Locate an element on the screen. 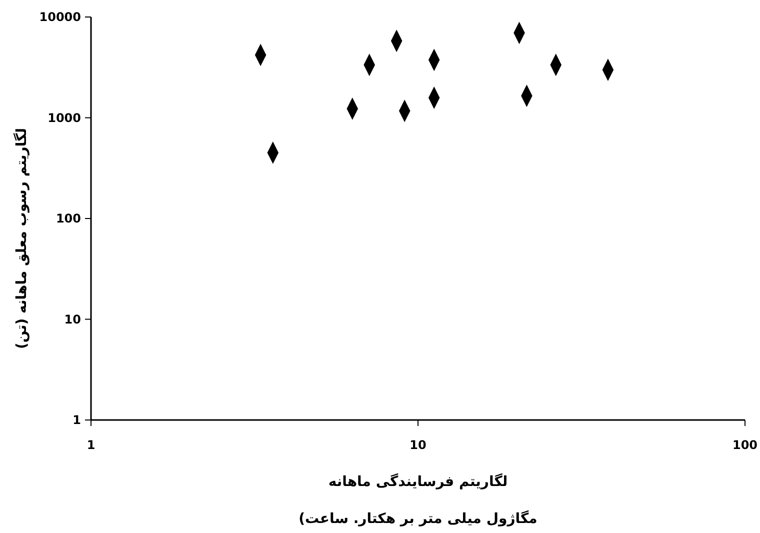  x-tick-label: 100 is located at coordinates (745, 445).